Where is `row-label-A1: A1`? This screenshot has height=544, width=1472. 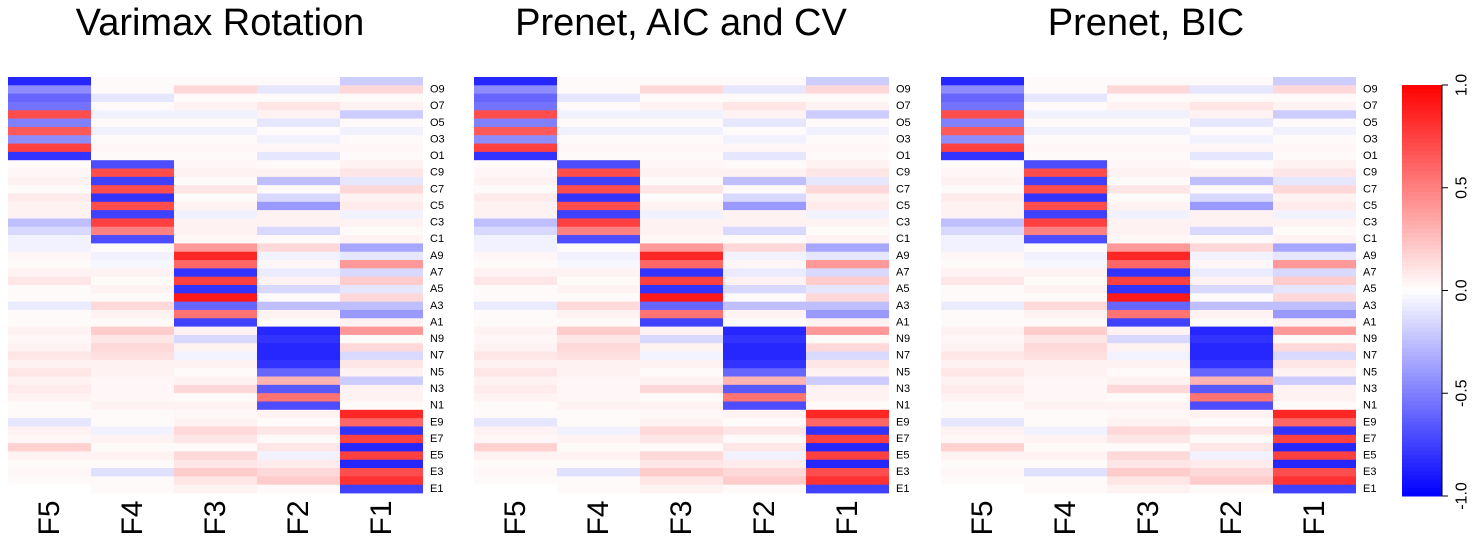
row-label-A1: A1 is located at coordinates (1369, 322).